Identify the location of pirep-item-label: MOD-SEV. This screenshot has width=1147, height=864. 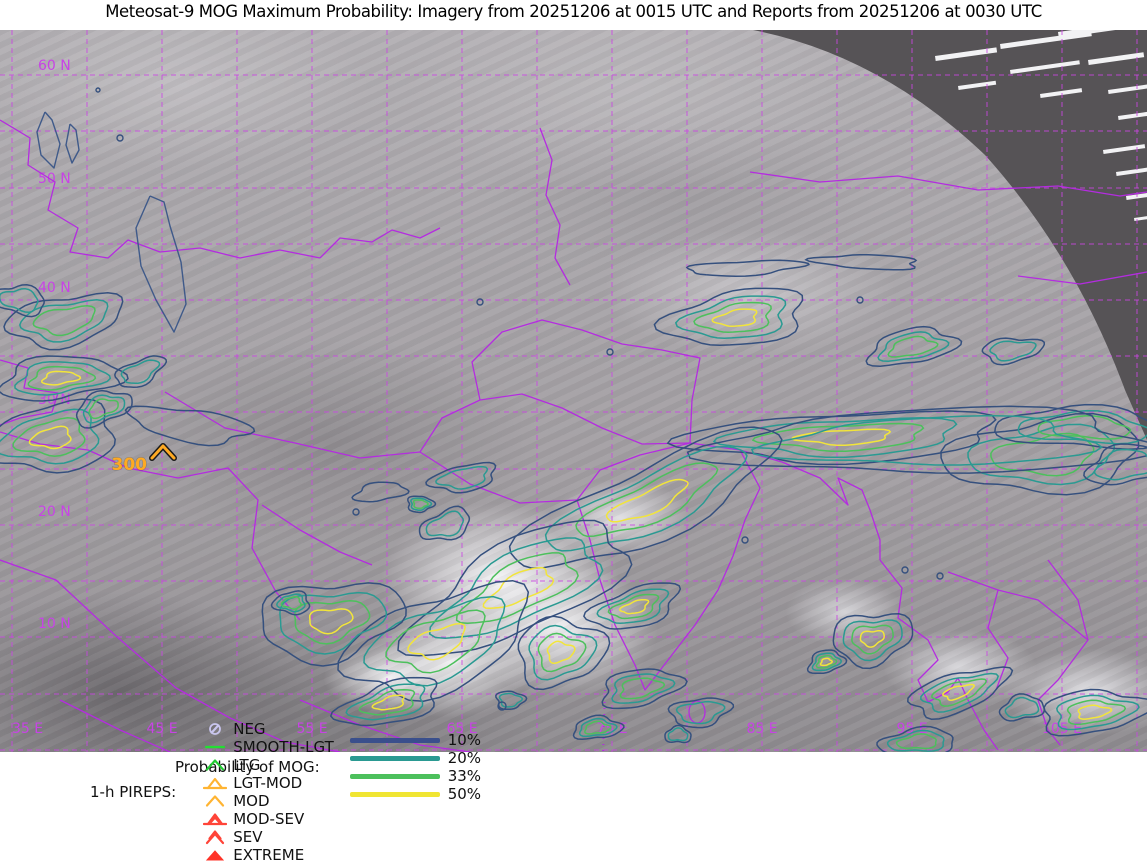
(269, 819).